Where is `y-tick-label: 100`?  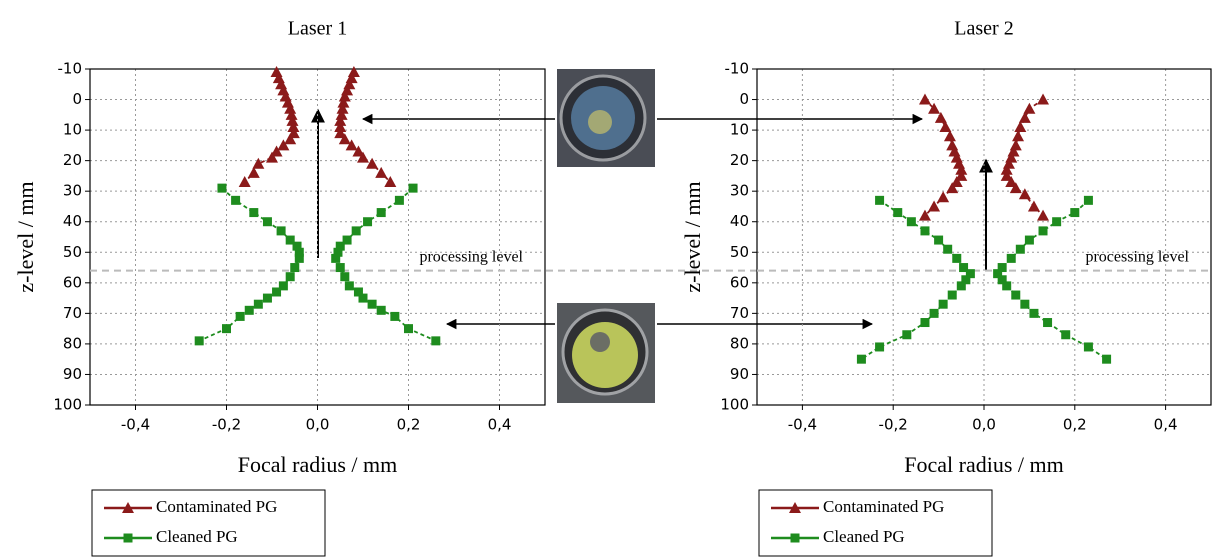 y-tick-label: 100 is located at coordinates (734, 405).